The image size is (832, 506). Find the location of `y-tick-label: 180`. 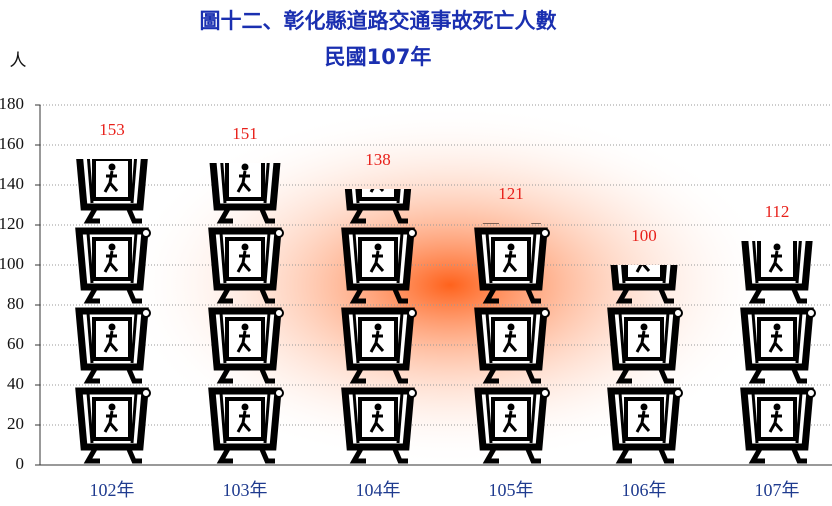

y-tick-label: 180 is located at coordinates (12, 103).